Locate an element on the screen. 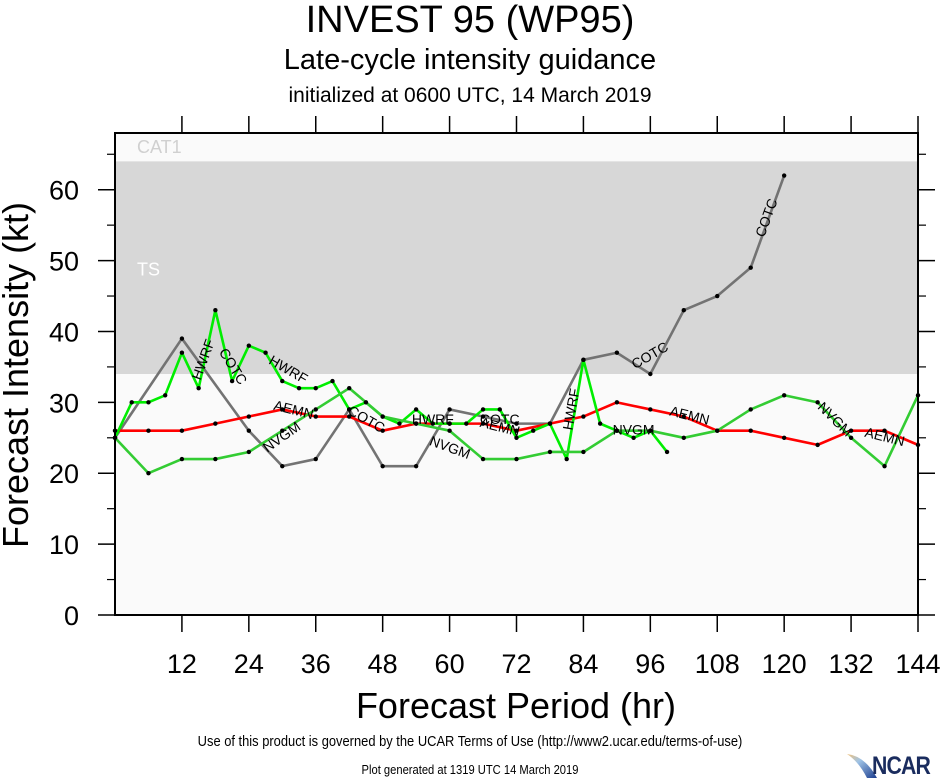  y-tick-label: 40 is located at coordinates (64, 332).